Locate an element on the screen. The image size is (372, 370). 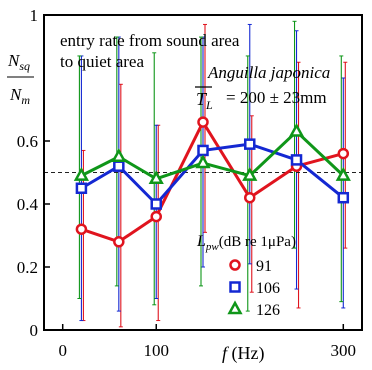
x-tick-label: 0 is located at coordinates (62, 350).